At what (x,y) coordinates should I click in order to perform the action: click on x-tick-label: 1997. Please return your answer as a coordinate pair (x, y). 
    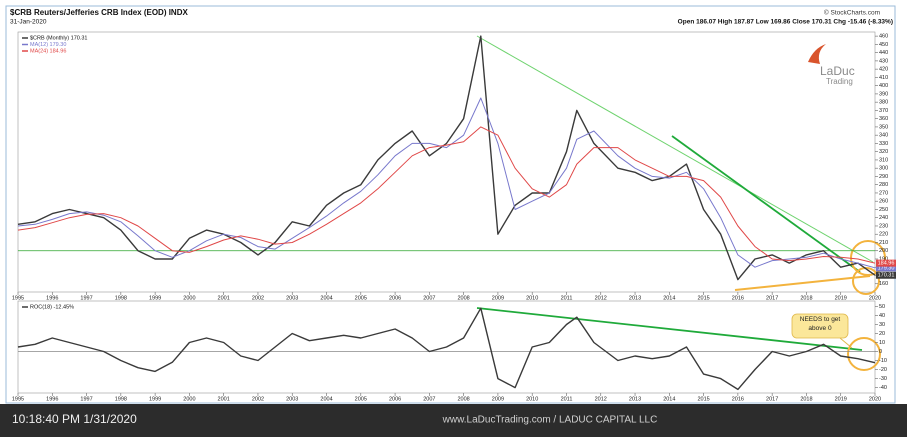
    Looking at the image, I should click on (86, 298).